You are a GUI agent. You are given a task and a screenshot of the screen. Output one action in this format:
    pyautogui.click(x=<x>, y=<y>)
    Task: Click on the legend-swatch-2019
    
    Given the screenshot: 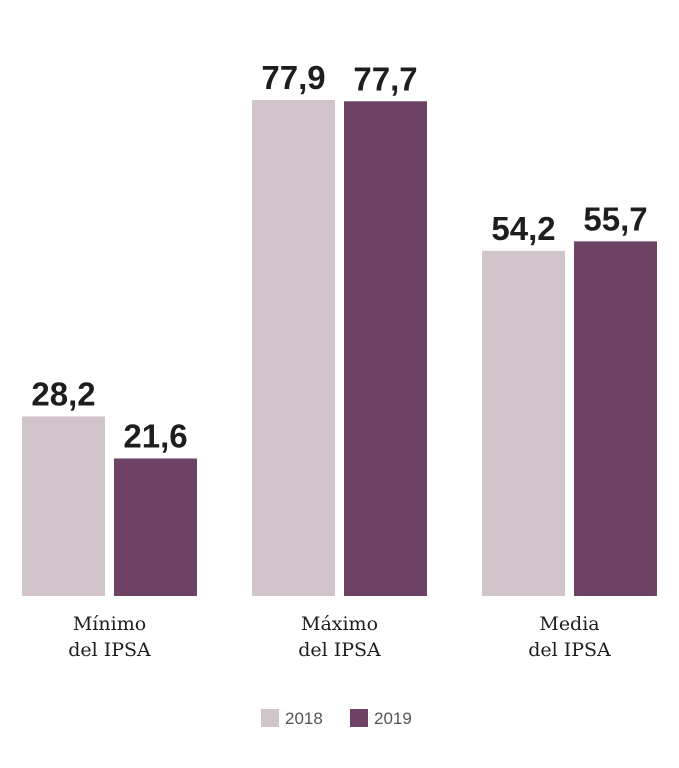 What is the action you would take?
    pyautogui.click(x=359, y=718)
    